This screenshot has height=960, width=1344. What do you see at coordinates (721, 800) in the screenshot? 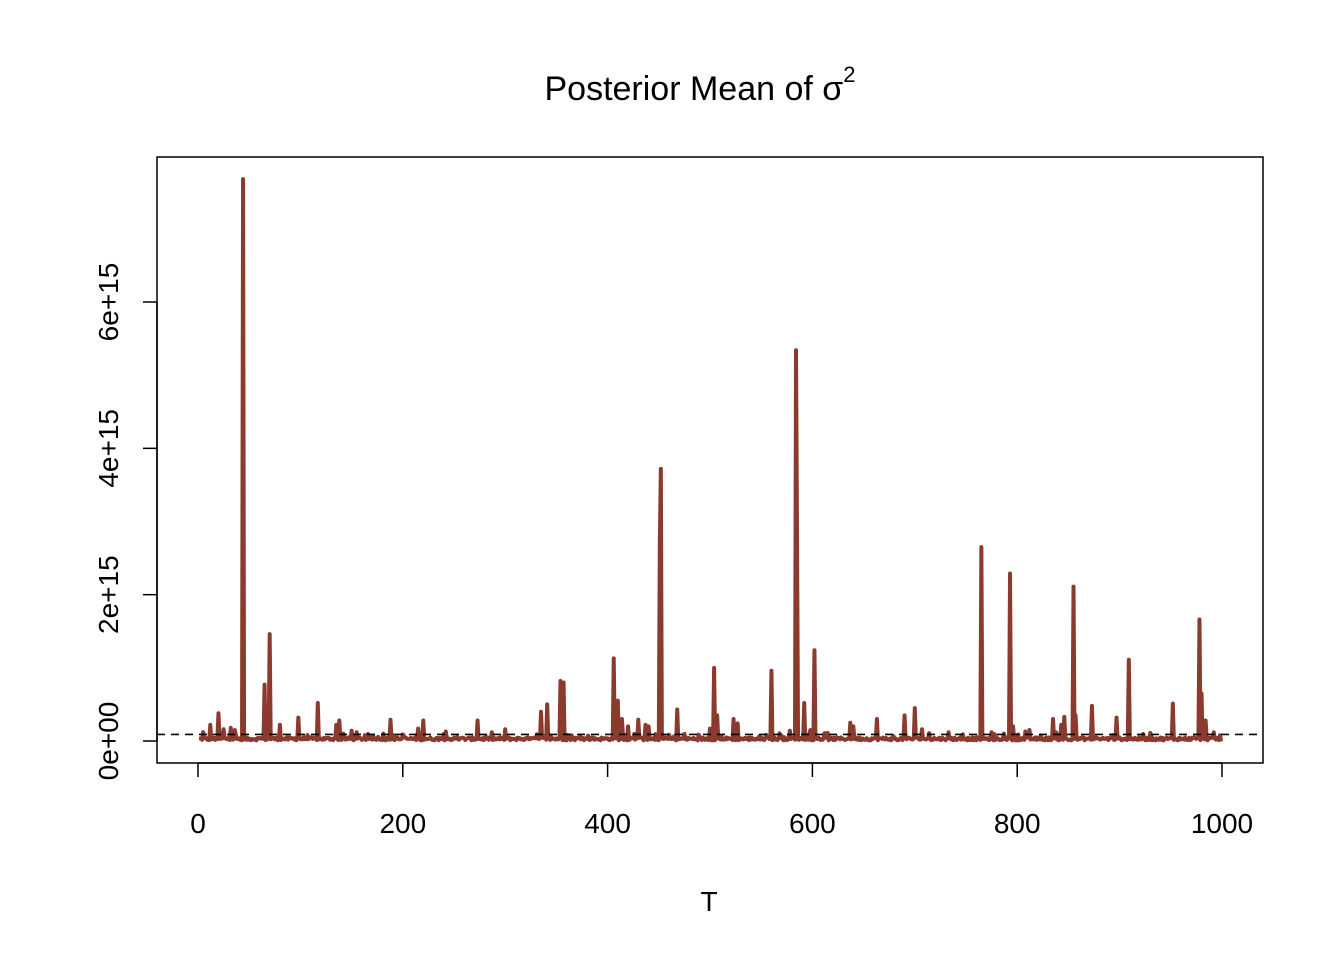
I see `x-axis: 0 200 400 600 800 1000` at bounding box center [721, 800].